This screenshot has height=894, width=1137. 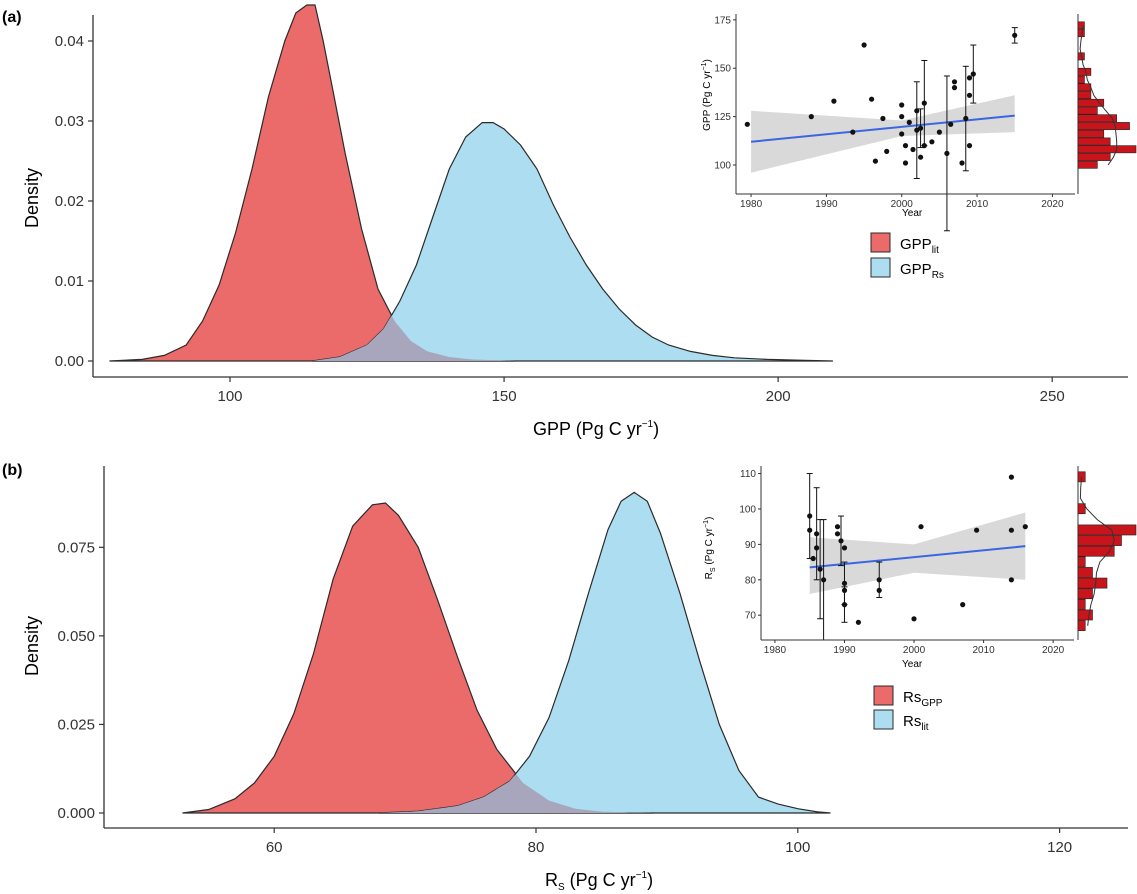 I want to click on panel-b-density-rs-lit, so click(x=604, y=652).